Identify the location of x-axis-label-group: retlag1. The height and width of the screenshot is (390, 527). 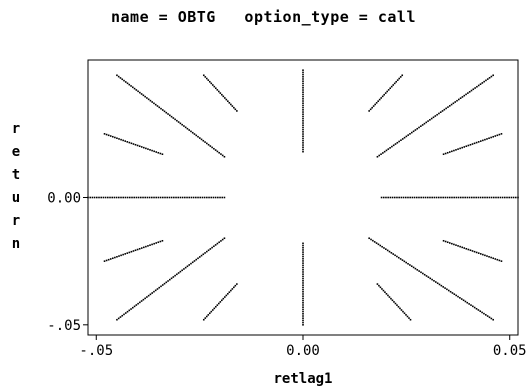
(302, 379).